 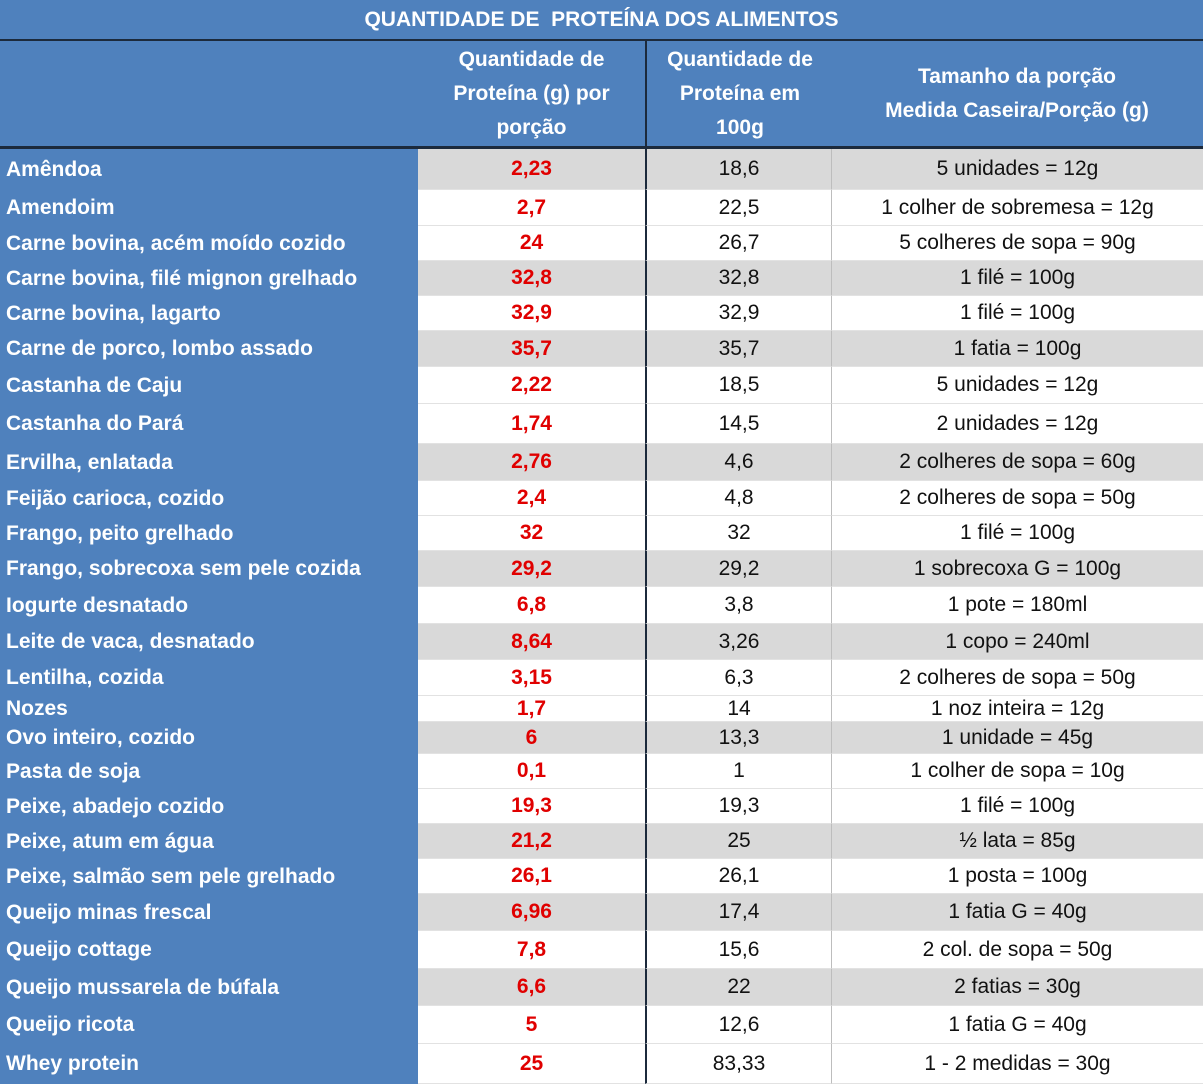 I want to click on table-title: QUANTIDADE DE PROTEÍNA DOS ALIMENTOS, so click(x=601, y=20).